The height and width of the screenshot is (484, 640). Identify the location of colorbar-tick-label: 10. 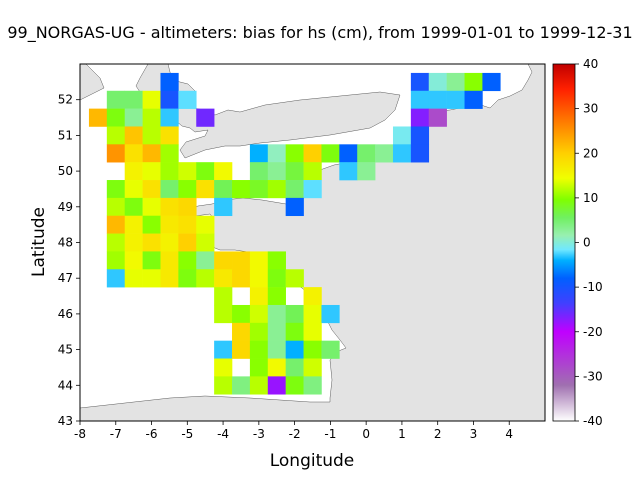
(590, 198).